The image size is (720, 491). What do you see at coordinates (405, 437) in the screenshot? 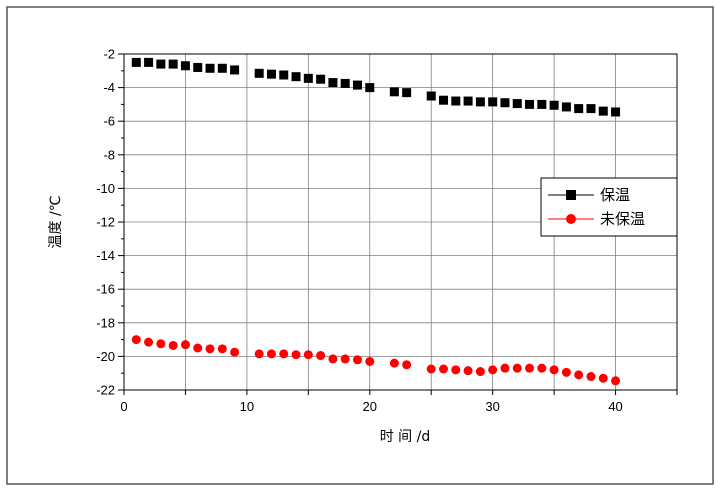
I see `x-axis-label: 时 间 /d` at bounding box center [405, 437].